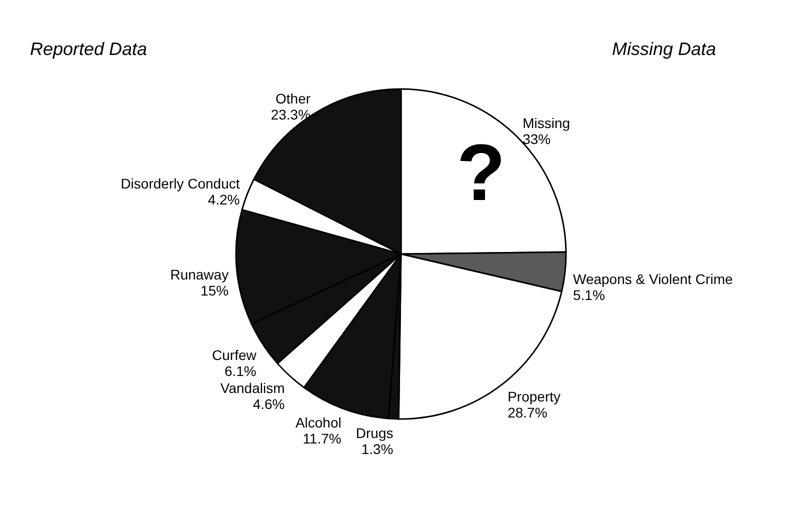  Describe the element at coordinates (652, 278) in the screenshot. I see `slice-label: Weapons & Violent Crime` at that location.